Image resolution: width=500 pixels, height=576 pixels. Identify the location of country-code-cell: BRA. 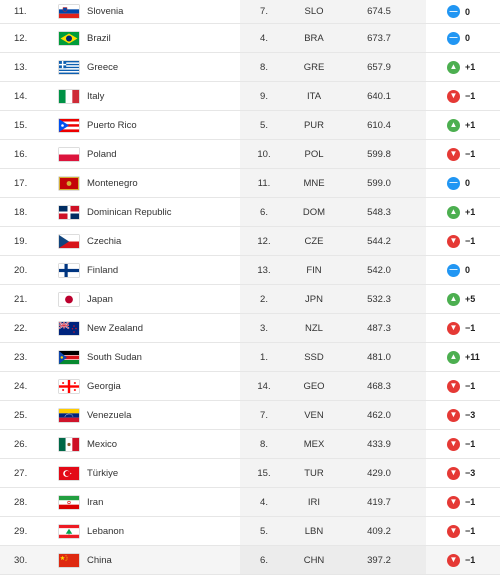
(314, 38).